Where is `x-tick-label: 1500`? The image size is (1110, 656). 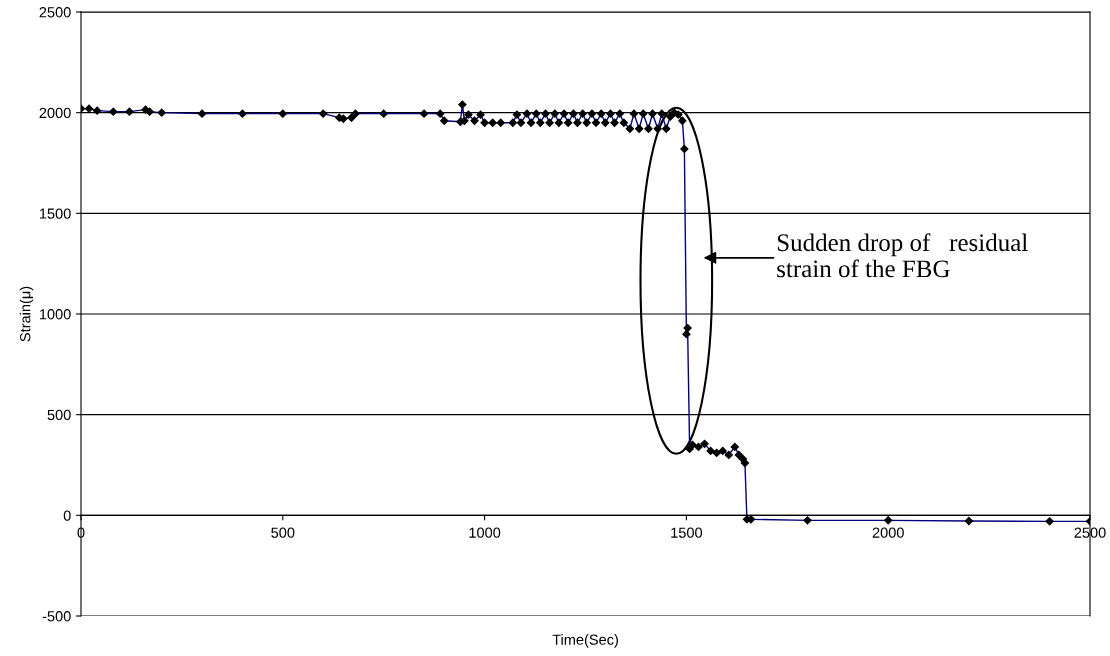 x-tick-label: 1500 is located at coordinates (687, 532).